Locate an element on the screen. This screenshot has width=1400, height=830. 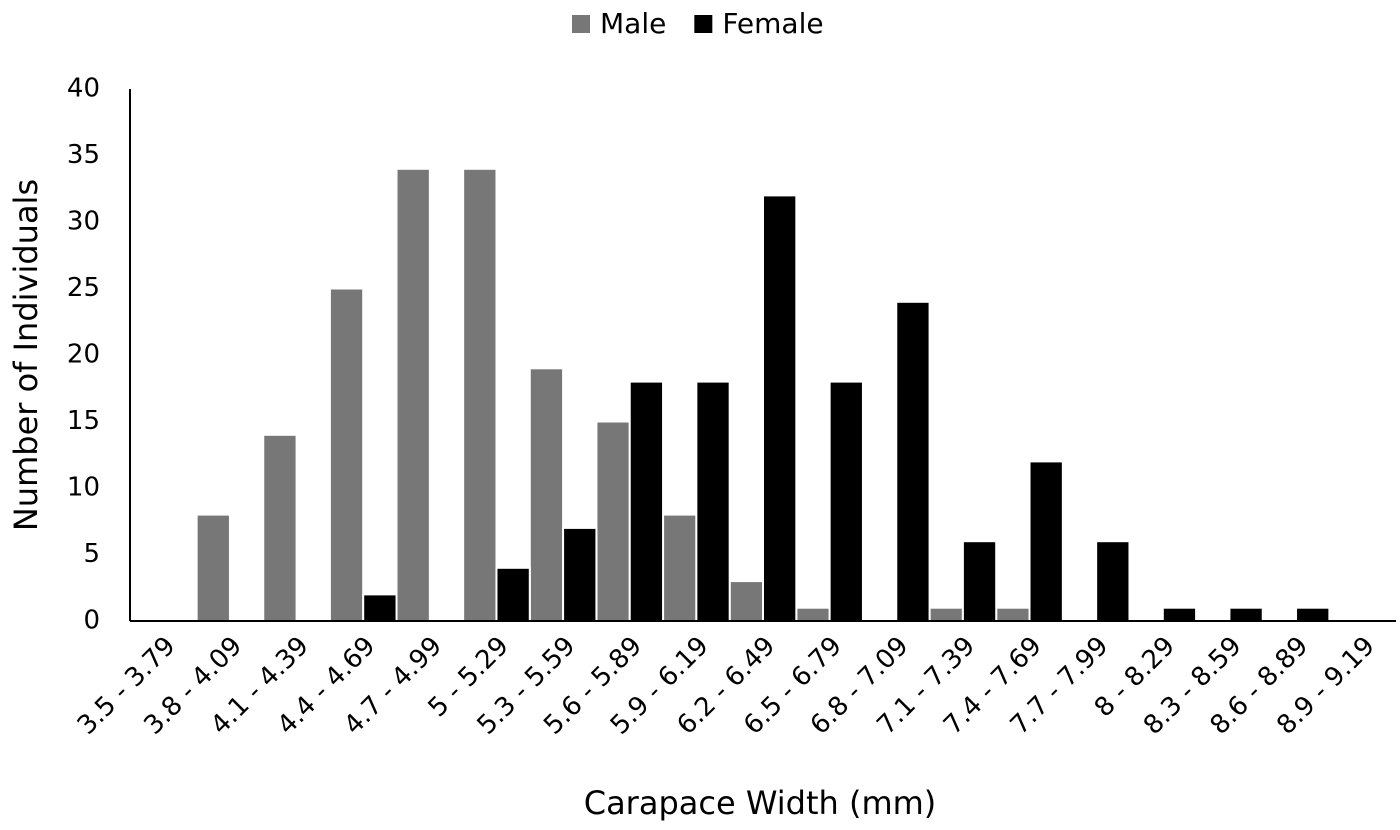
y-tick-label: 10 is located at coordinates (83, 488).